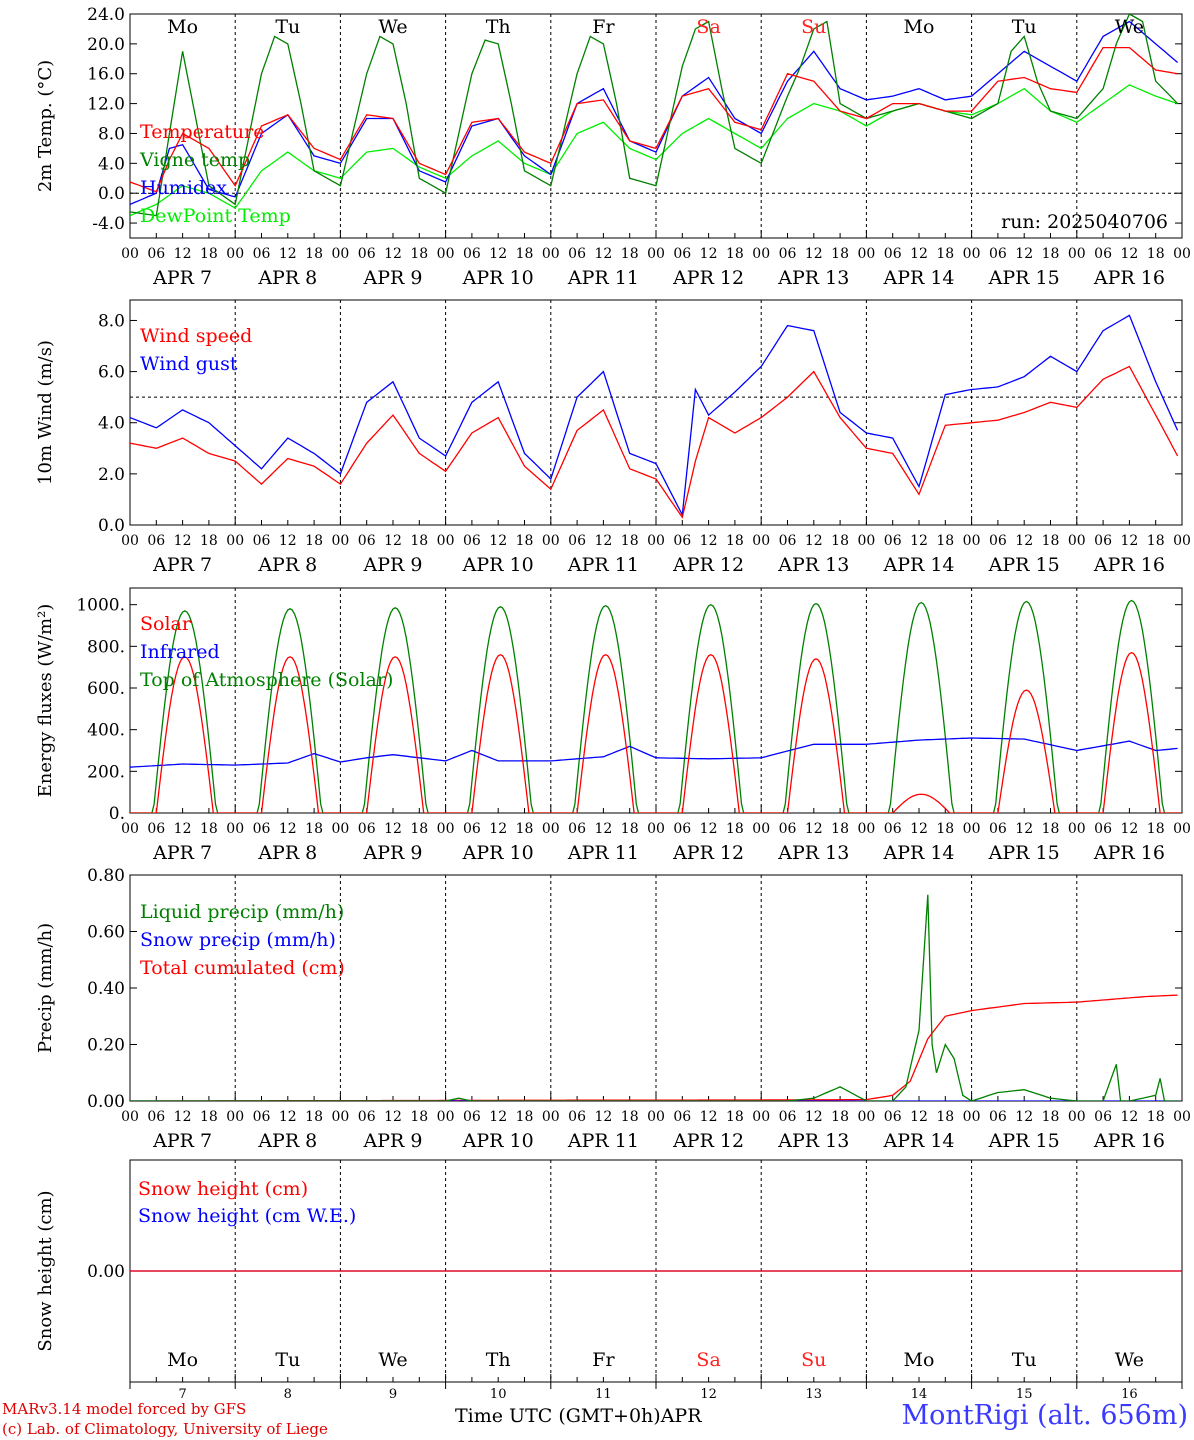 This screenshot has height=1440, width=1194. Describe the element at coordinates (182, 1394) in the screenshot. I see `day-number-label: 7` at that location.